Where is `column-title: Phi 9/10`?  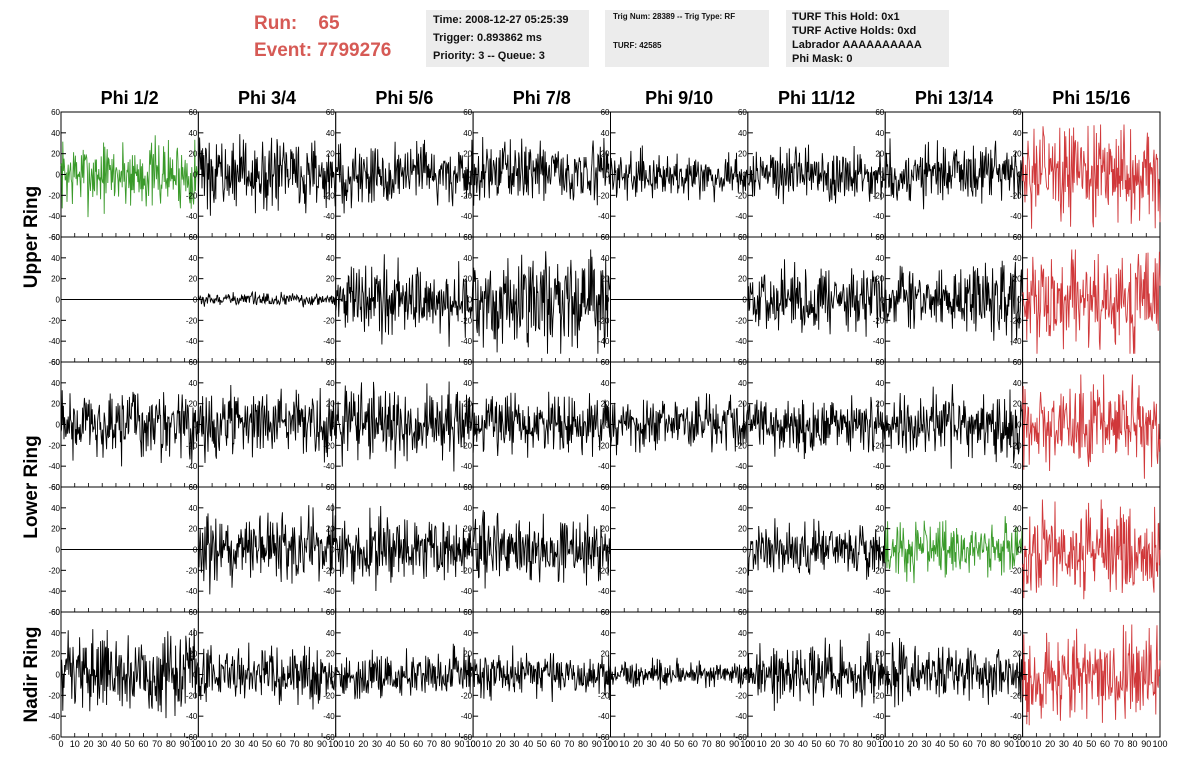
column-title: Phi 9/10 is located at coordinates (679, 98).